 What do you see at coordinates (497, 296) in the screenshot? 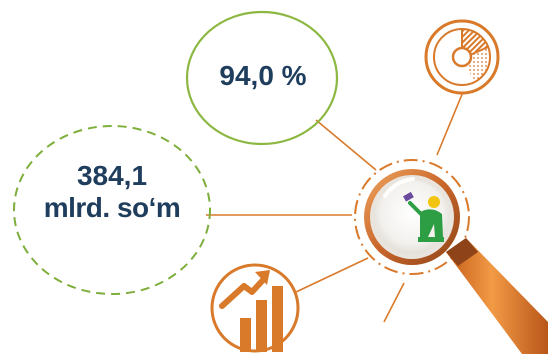
I see `magnifier-handle` at bounding box center [497, 296].